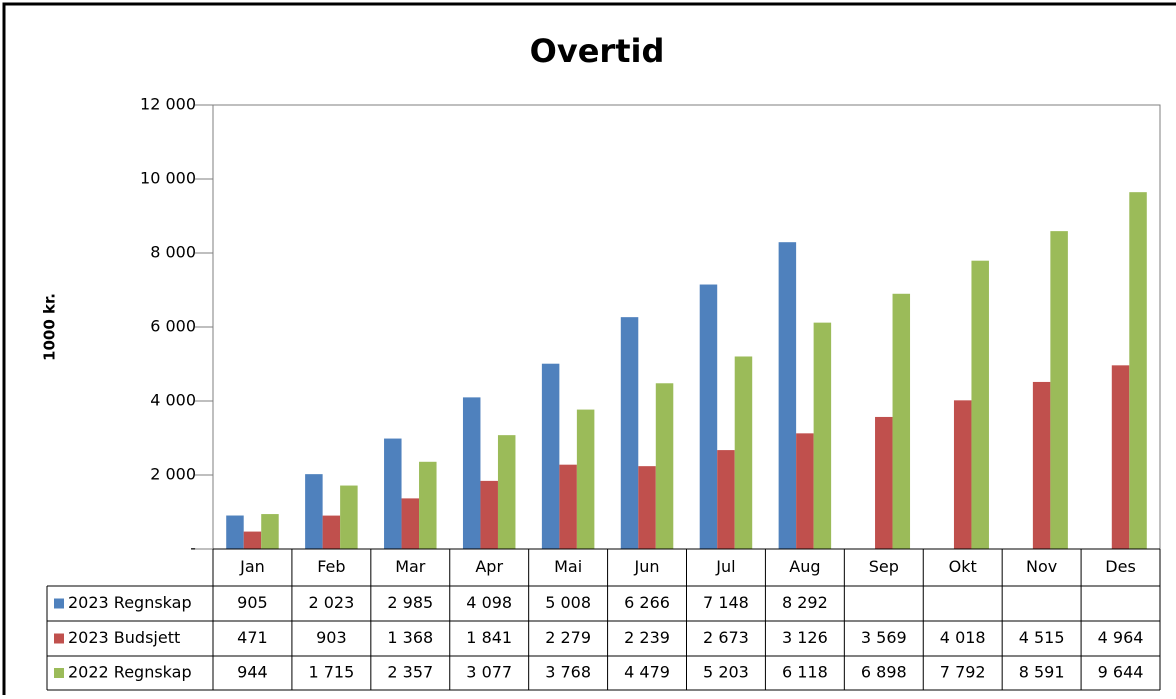  I want to click on x-tick-label: Jun, so click(647, 566).